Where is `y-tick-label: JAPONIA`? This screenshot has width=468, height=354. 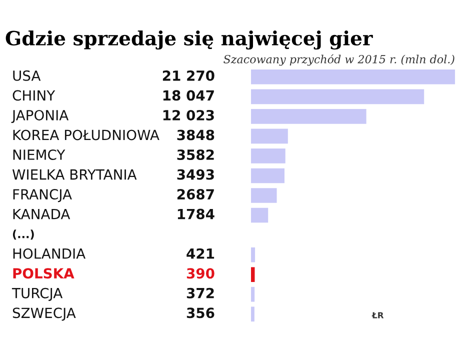 y-tick-label: JAPONIA is located at coordinates (40, 117).